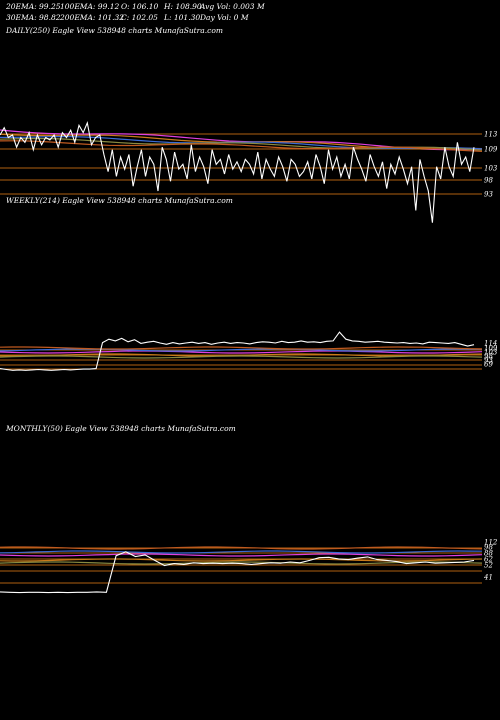 This screenshot has width=500, height=720. What do you see at coordinates (224, 17) in the screenshot?
I see `header-day-vol: Day Vol: 0 M` at bounding box center [224, 17].